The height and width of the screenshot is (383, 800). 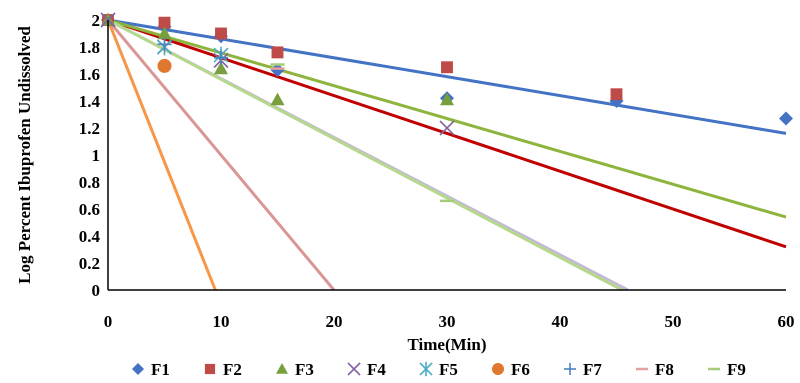 What do you see at coordinates (96, 155) in the screenshot?
I see `y-tick-label: 1` at bounding box center [96, 155].